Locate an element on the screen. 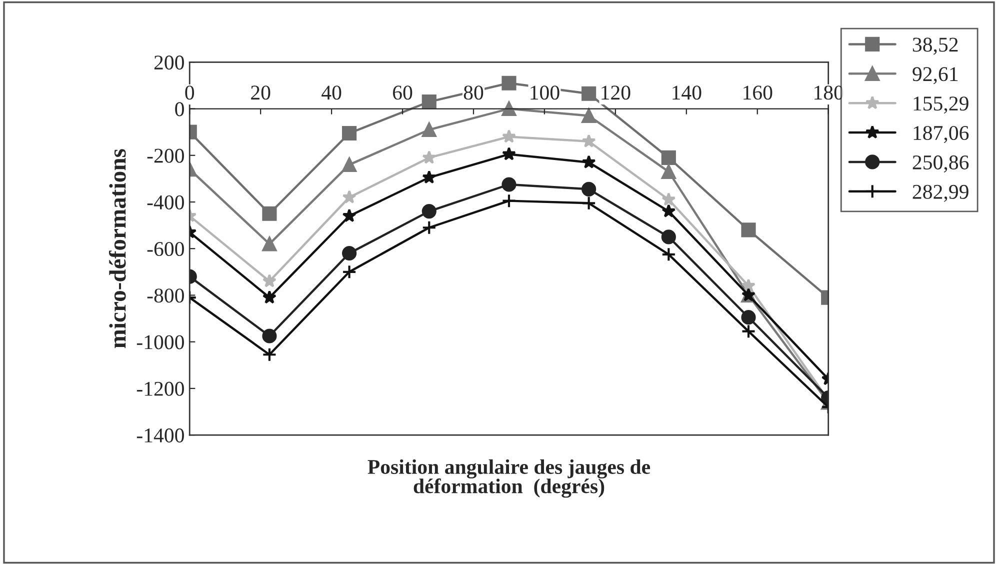  x-tick-label: 140 is located at coordinates (687, 93).